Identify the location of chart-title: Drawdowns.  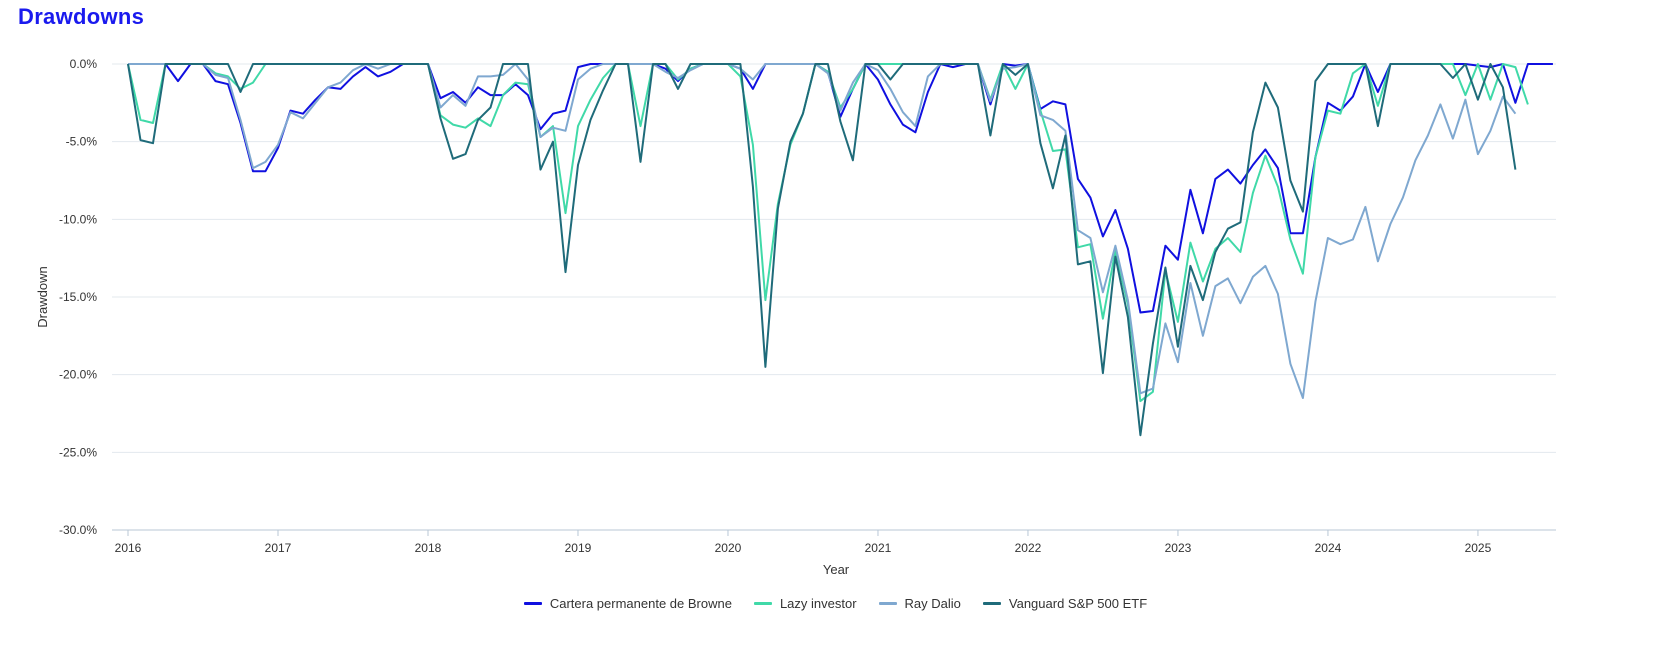
(81, 16).